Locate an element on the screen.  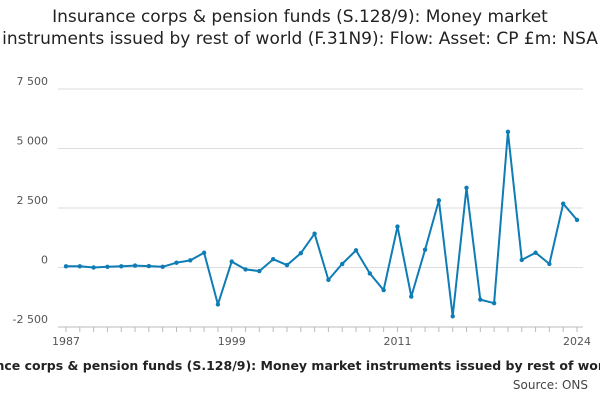
y-tick-label: -2 500 is located at coordinates (30, 319).